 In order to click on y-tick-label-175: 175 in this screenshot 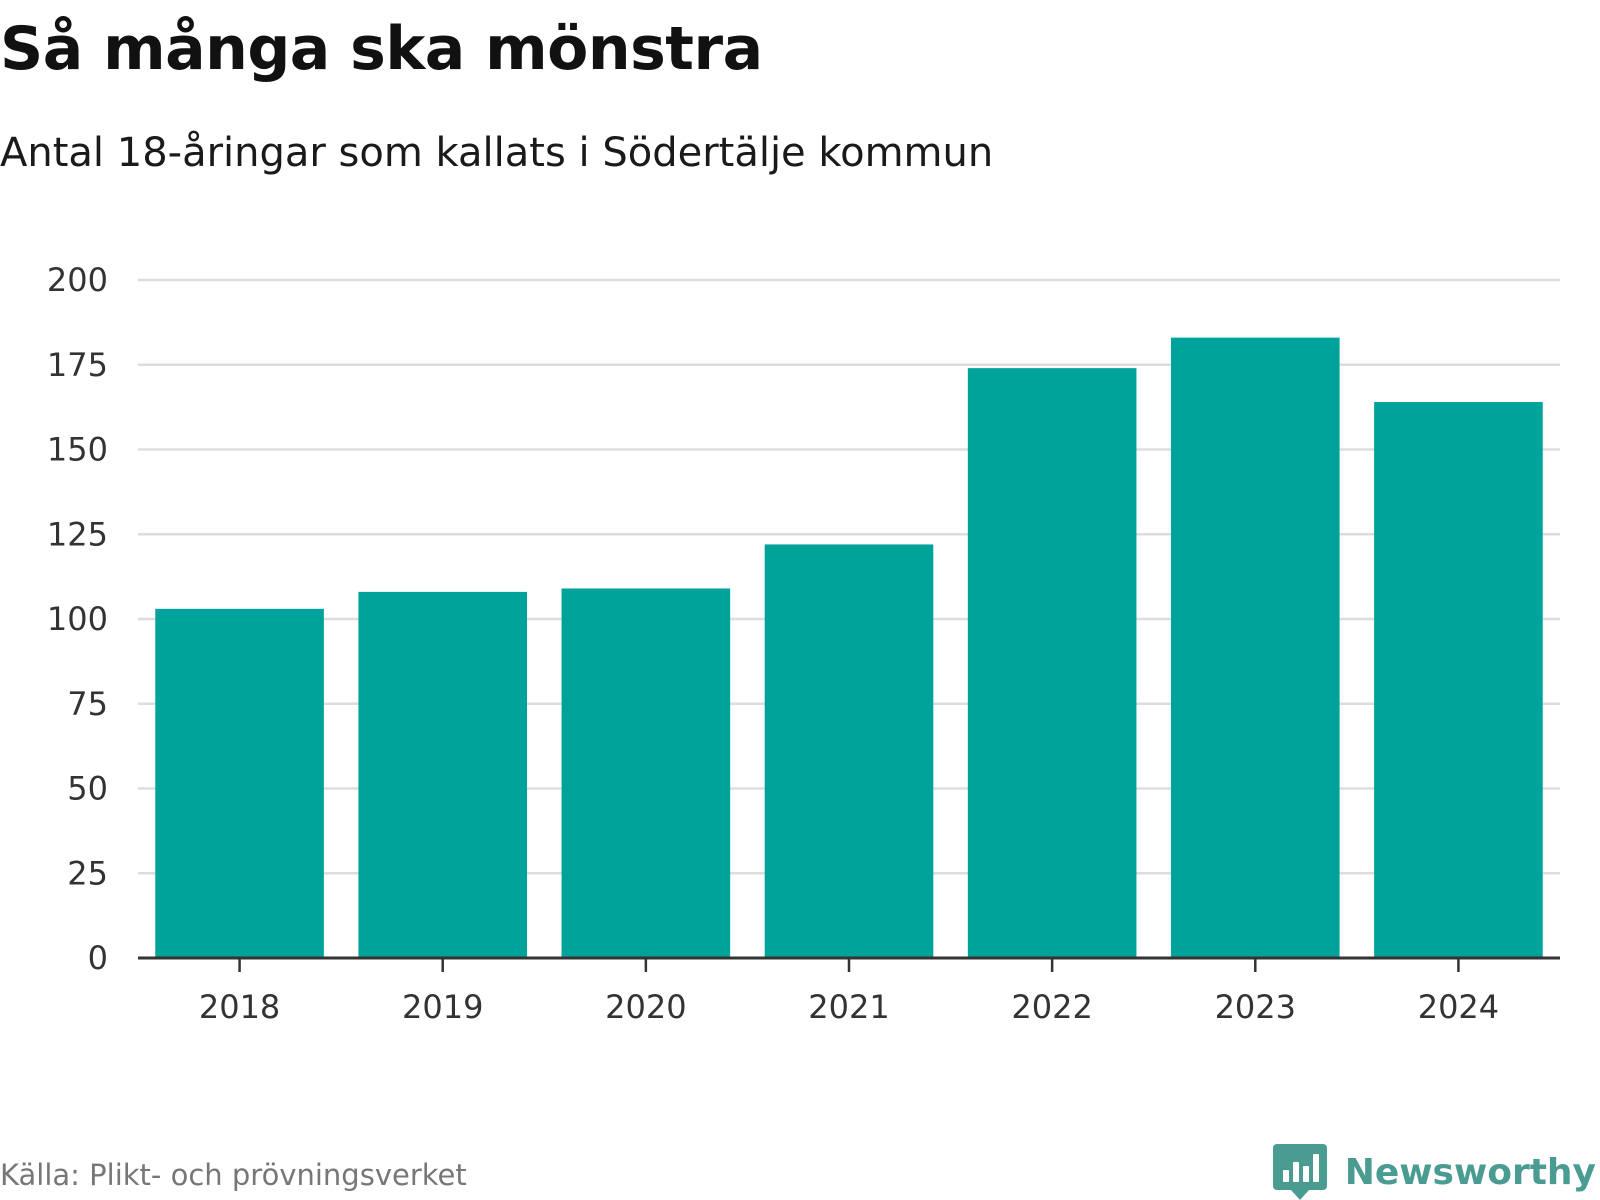, I will do `click(77, 365)`.